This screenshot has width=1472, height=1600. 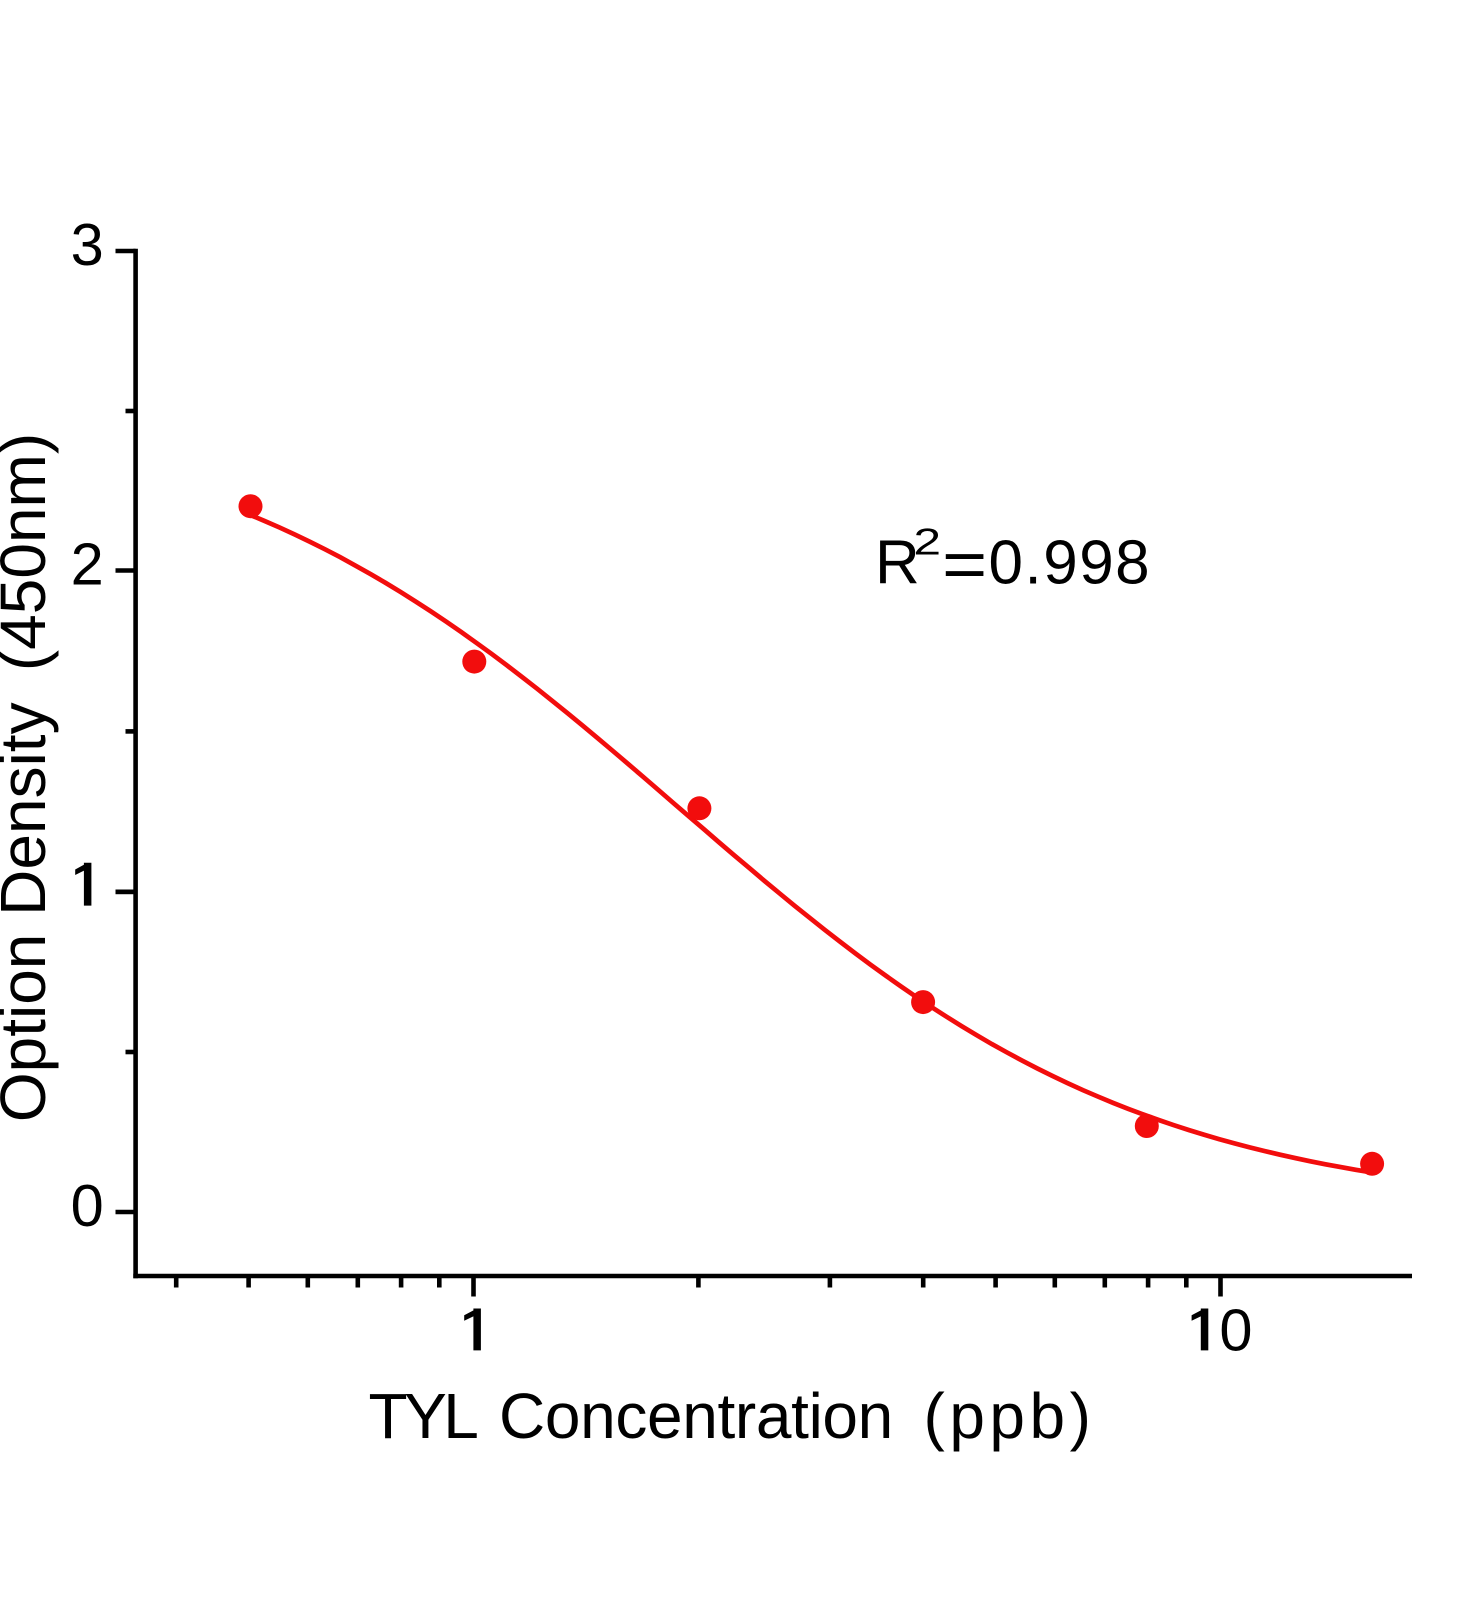 I want to click on svg-text: Concentration, so click(x=696, y=1416).